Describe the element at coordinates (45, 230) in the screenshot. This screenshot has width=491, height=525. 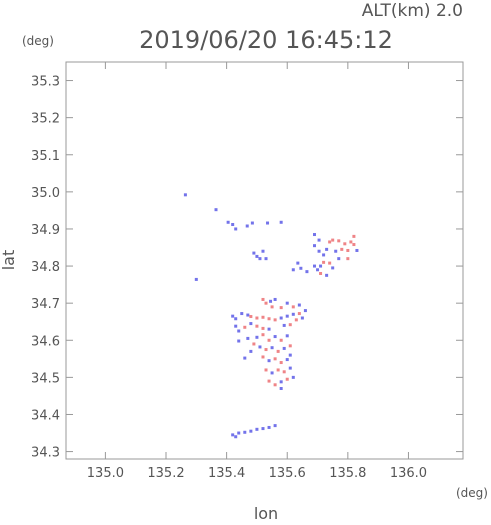
I see `y-tick-label: 34.9` at that location.